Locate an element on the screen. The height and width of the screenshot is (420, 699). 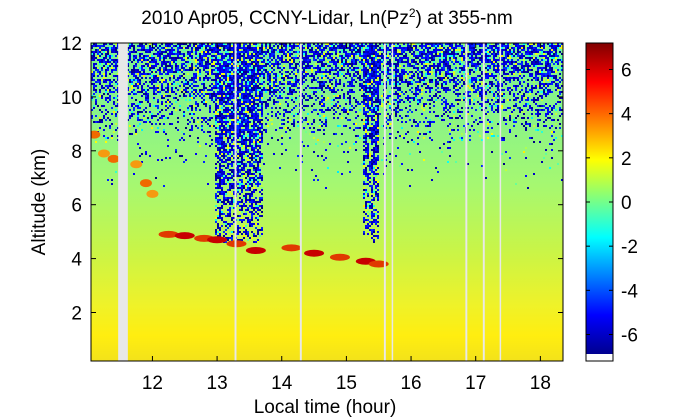
y-tick-label: 12 is located at coordinates (71, 44).